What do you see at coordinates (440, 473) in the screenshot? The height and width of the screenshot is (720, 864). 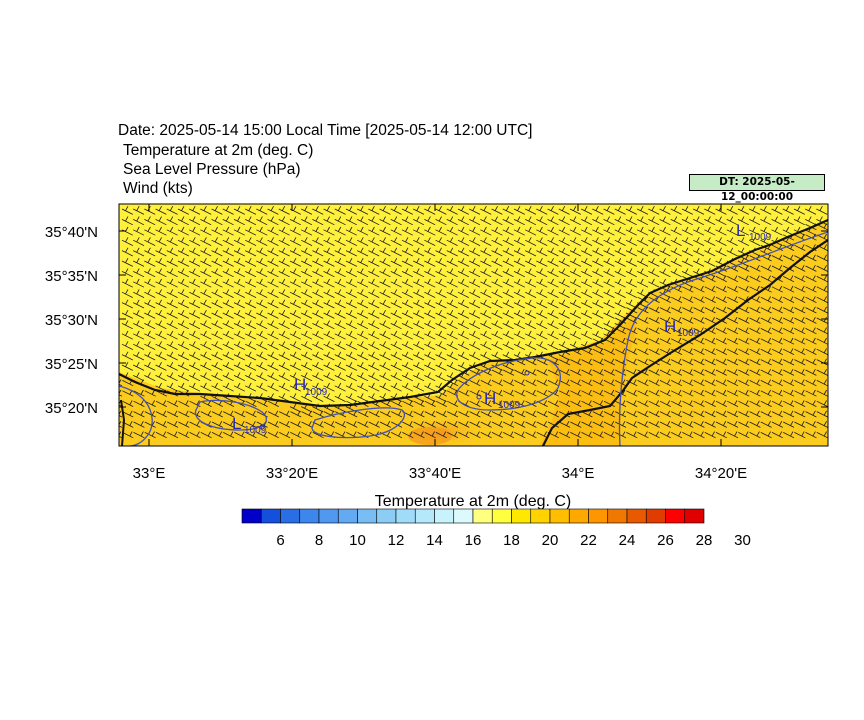 I see `longitude-labels: 33°E 33°20'E 33°40'E 34°E 34°20'E` at bounding box center [440, 473].